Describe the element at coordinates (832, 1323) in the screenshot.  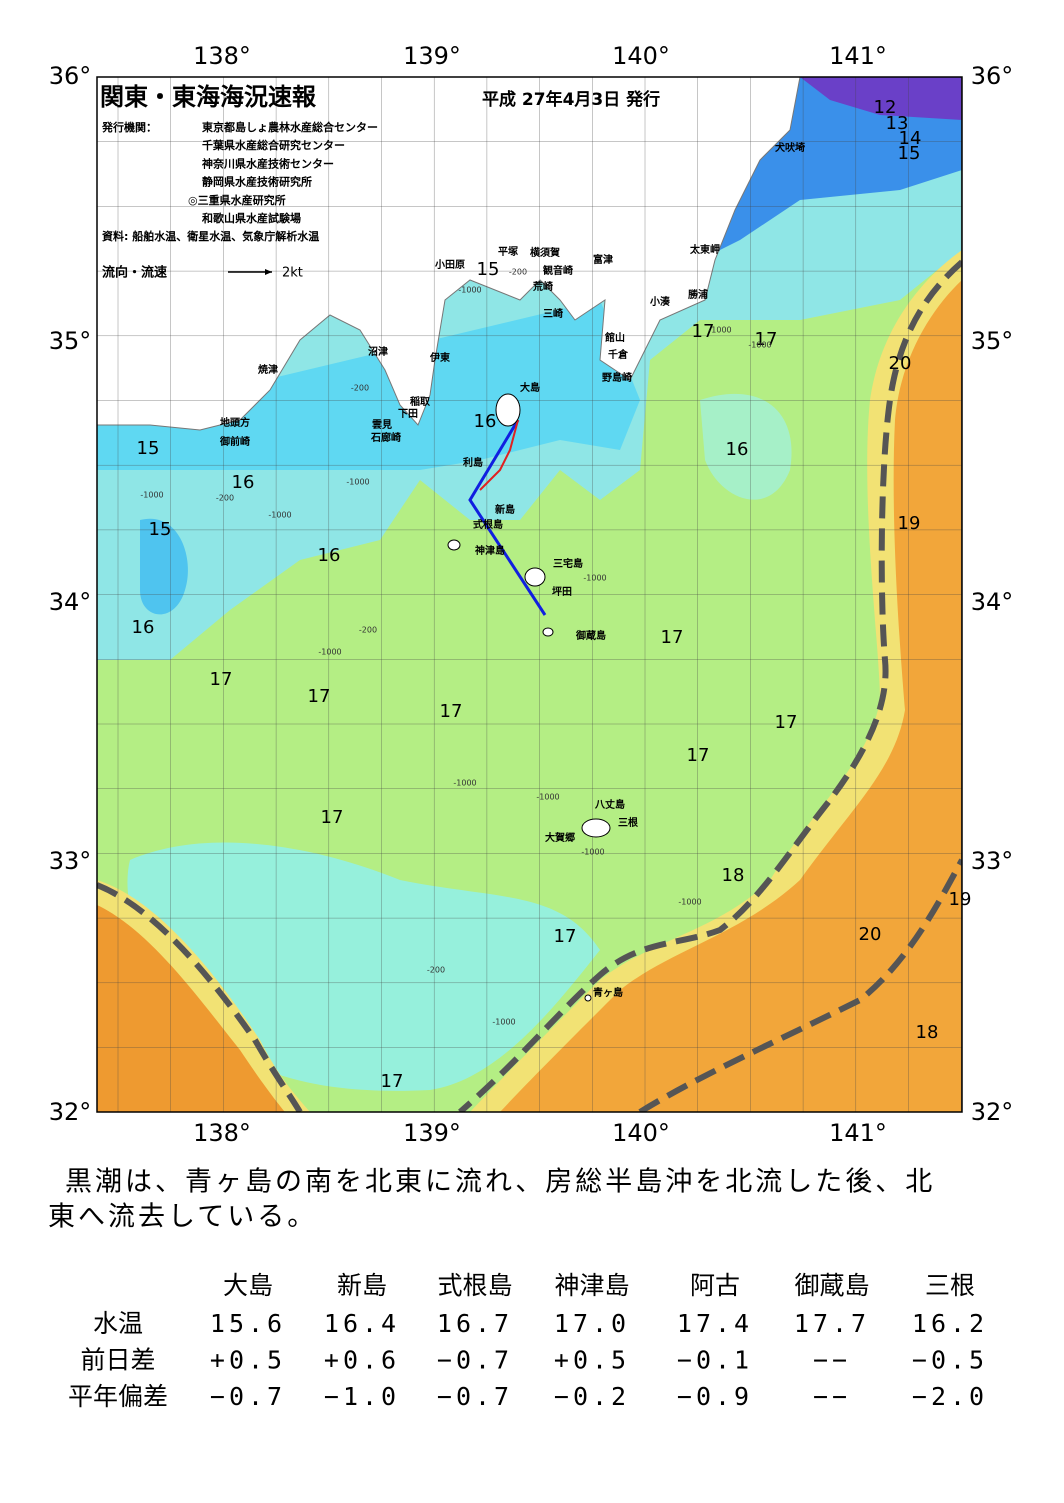
I see `table-cell: 17.7` at that location.